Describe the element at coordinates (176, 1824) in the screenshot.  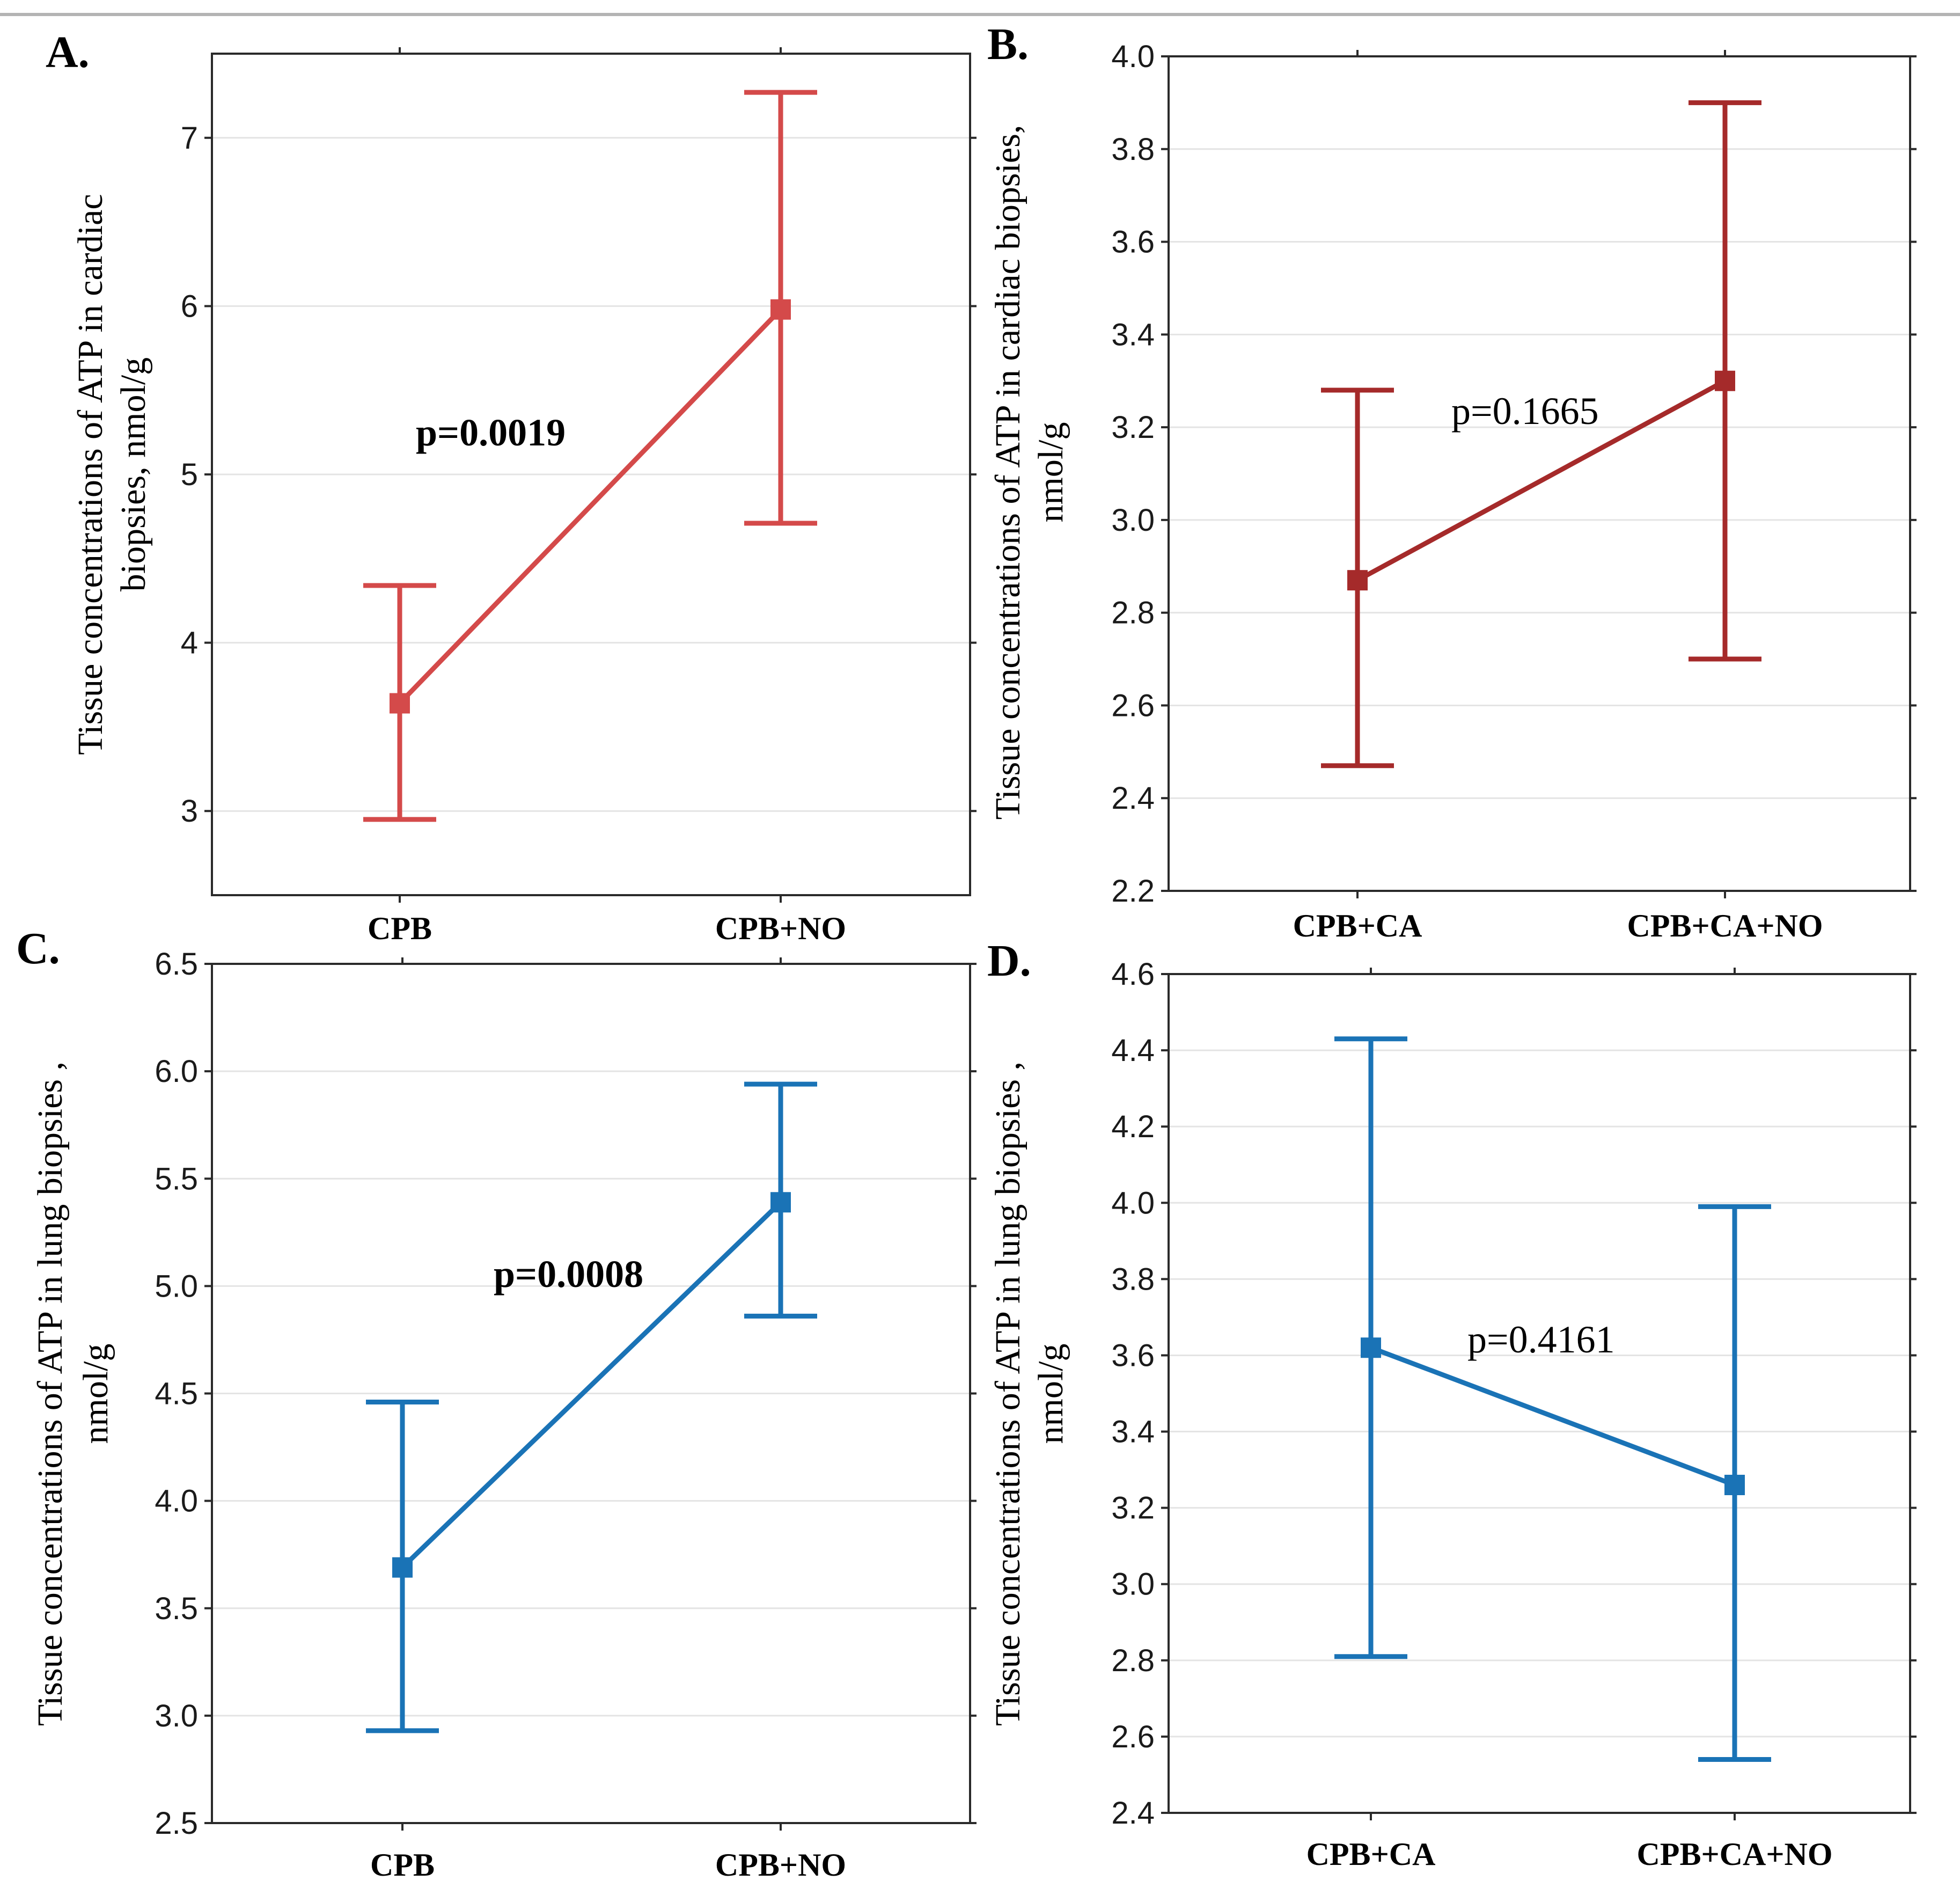
I see `y-tick-label: 2.5` at that location.